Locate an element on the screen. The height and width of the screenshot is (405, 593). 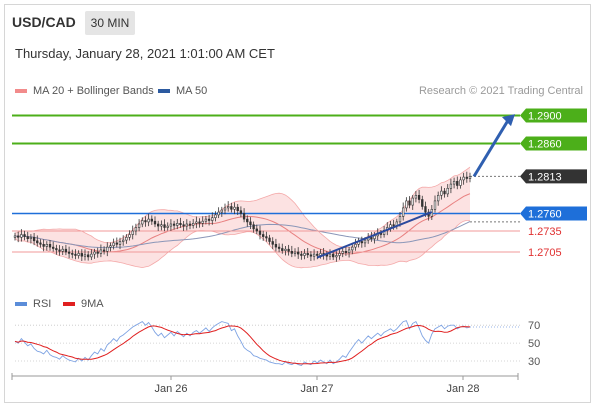
legend-swatch-ma50 is located at coordinates (164, 91).